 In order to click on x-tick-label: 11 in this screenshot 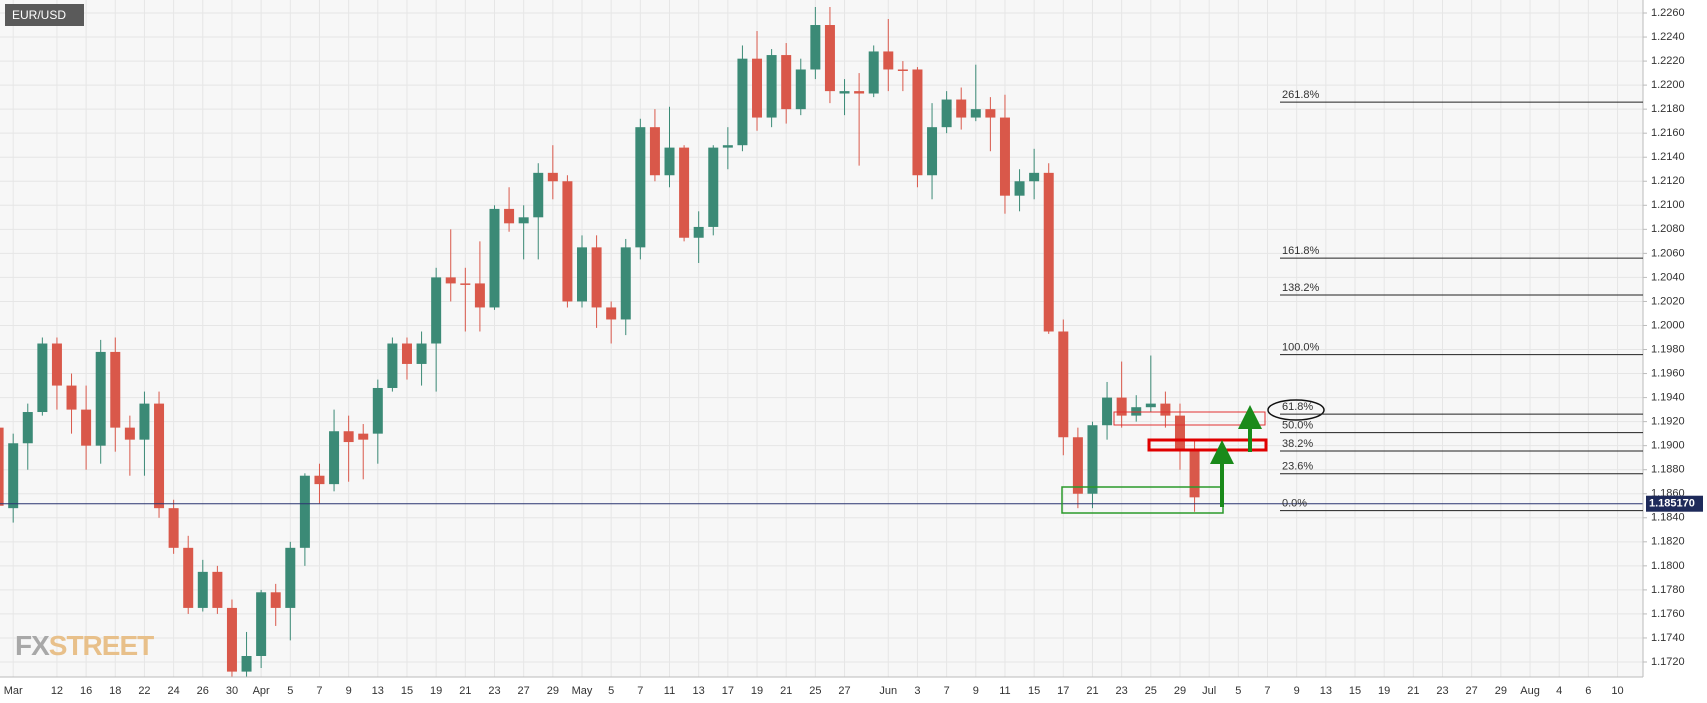, I will do `click(1004, 691)`.